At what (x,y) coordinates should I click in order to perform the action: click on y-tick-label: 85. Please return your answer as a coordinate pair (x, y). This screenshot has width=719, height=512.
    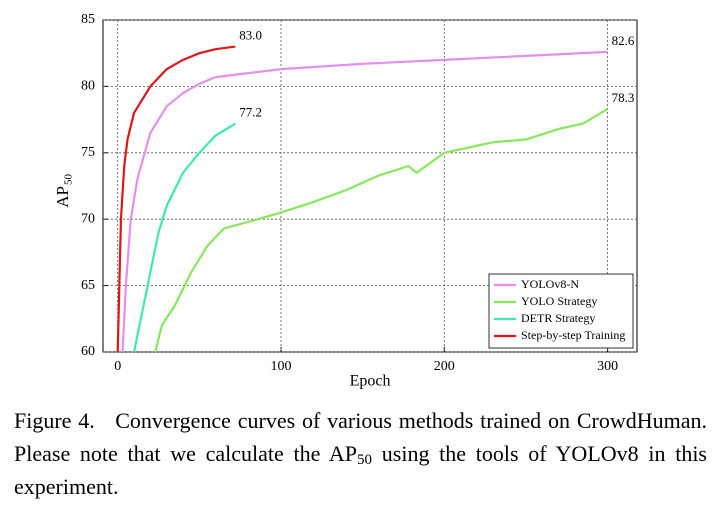
    Looking at the image, I should click on (88, 19).